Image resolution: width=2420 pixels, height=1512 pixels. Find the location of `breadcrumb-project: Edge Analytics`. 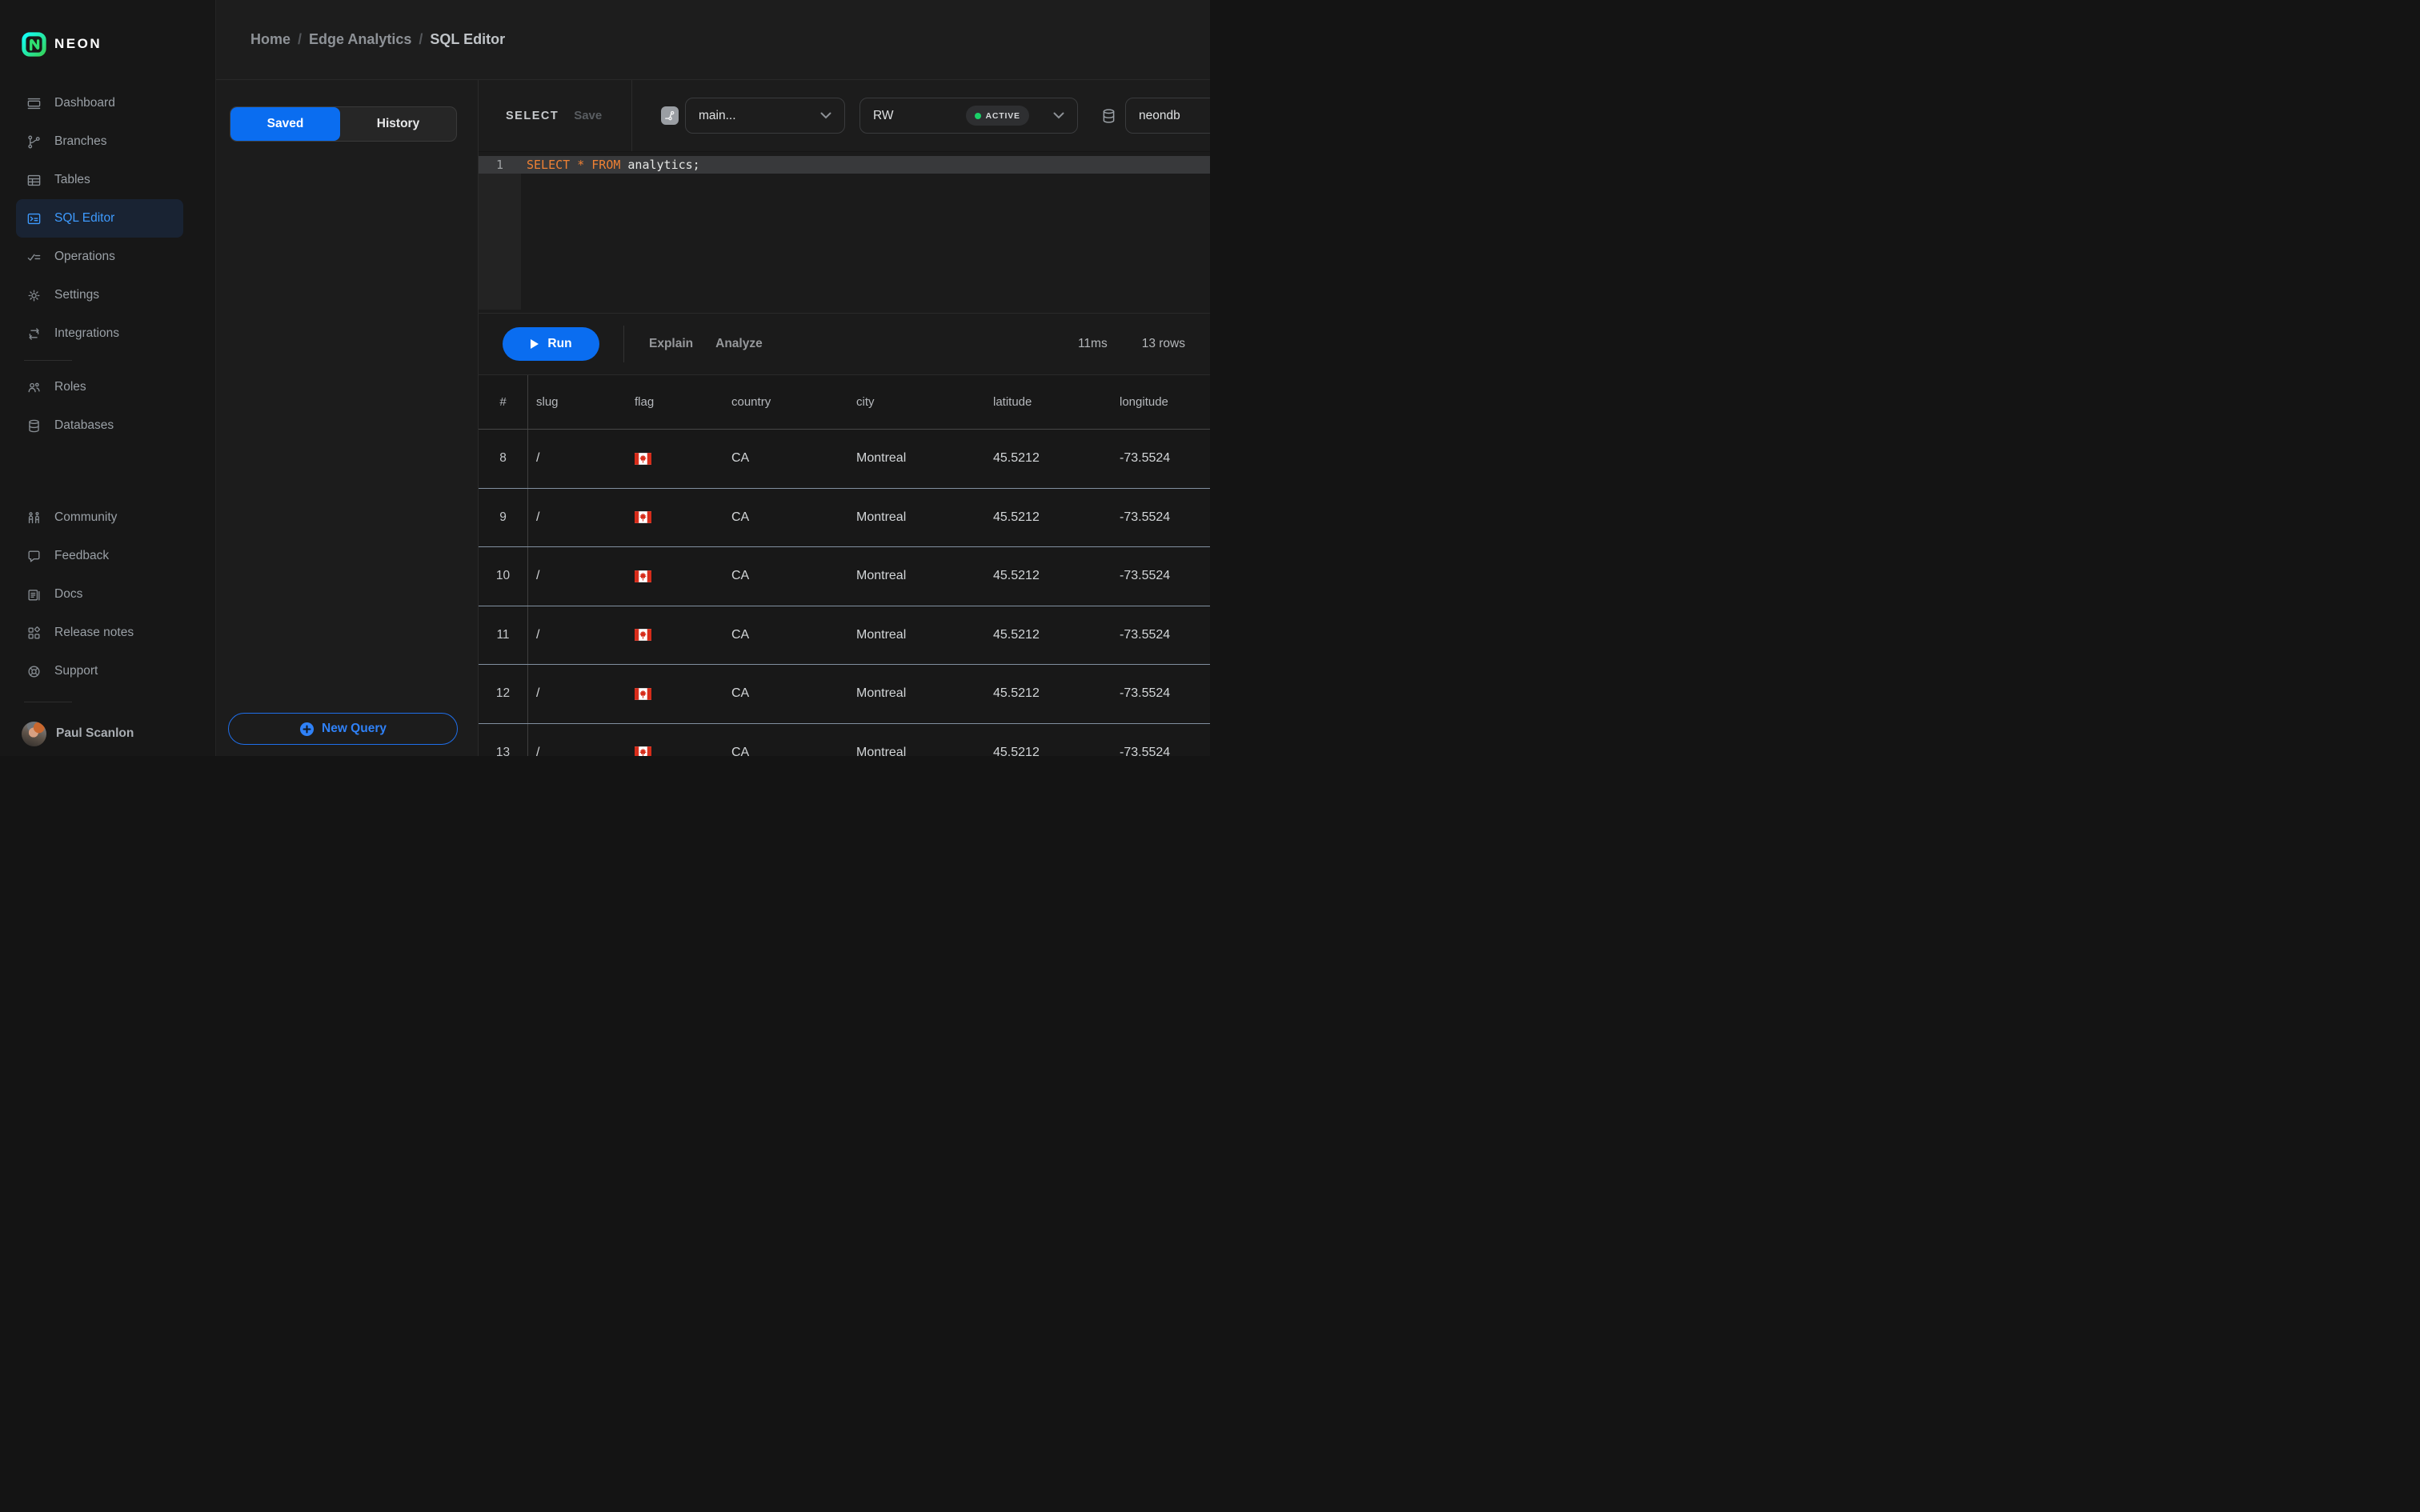

breadcrumb-project: Edge Analytics is located at coordinates (360, 39).